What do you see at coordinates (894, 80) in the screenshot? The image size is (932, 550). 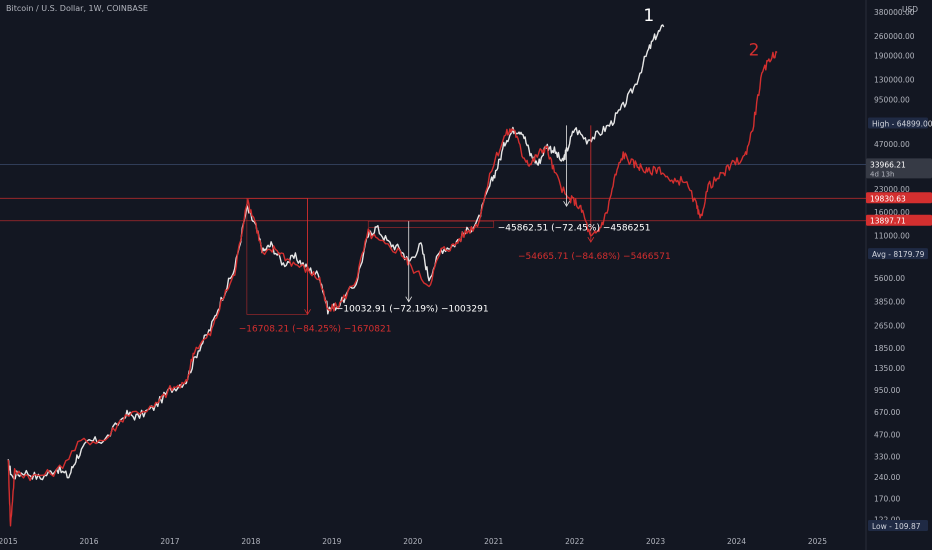 I see `y-tick-label: 130000.00` at bounding box center [894, 80].